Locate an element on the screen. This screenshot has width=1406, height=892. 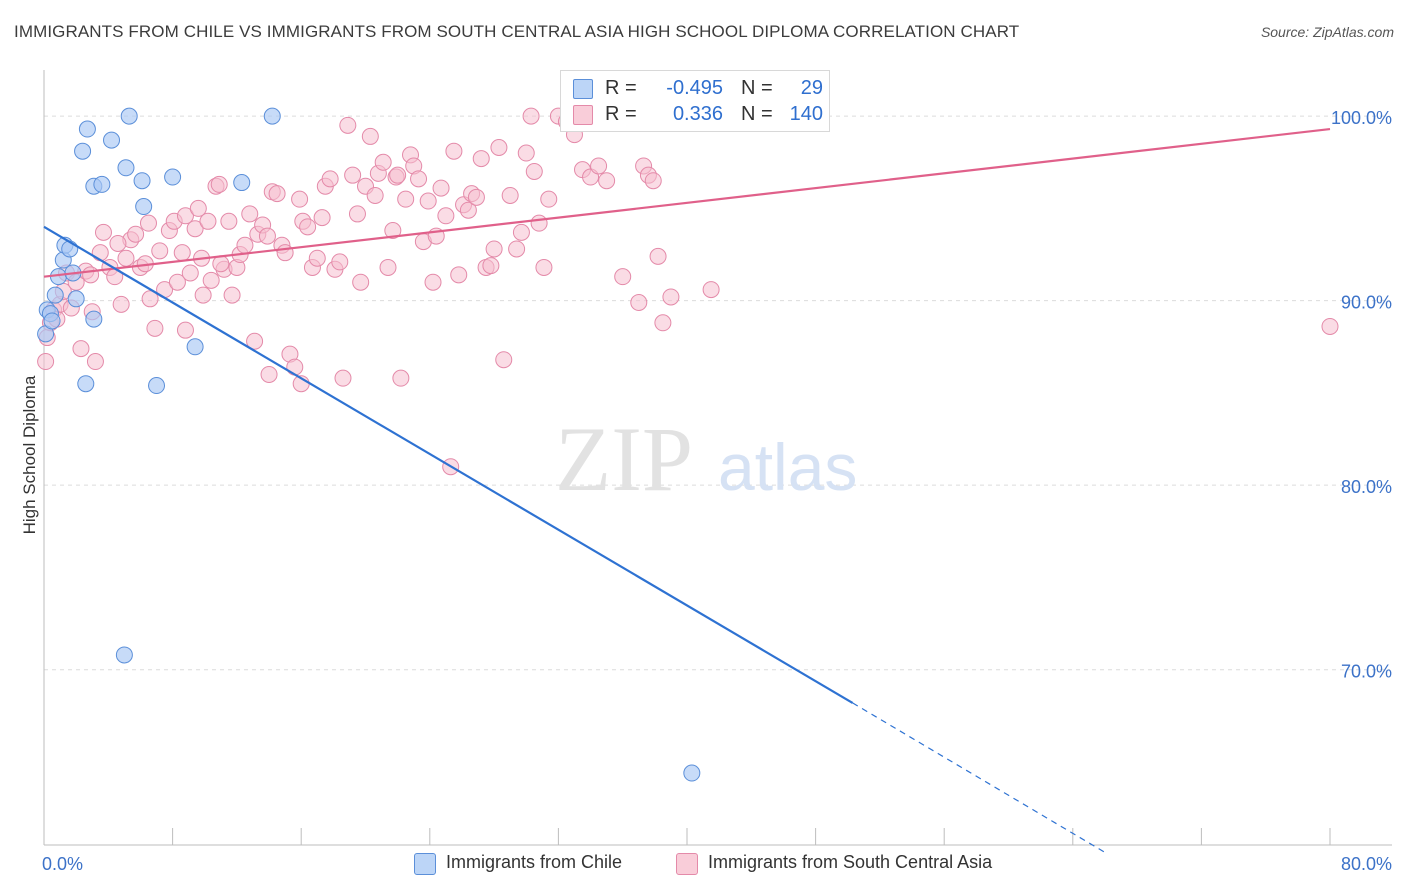
watermark-atlas: atlas is located at coordinates (787, 467).